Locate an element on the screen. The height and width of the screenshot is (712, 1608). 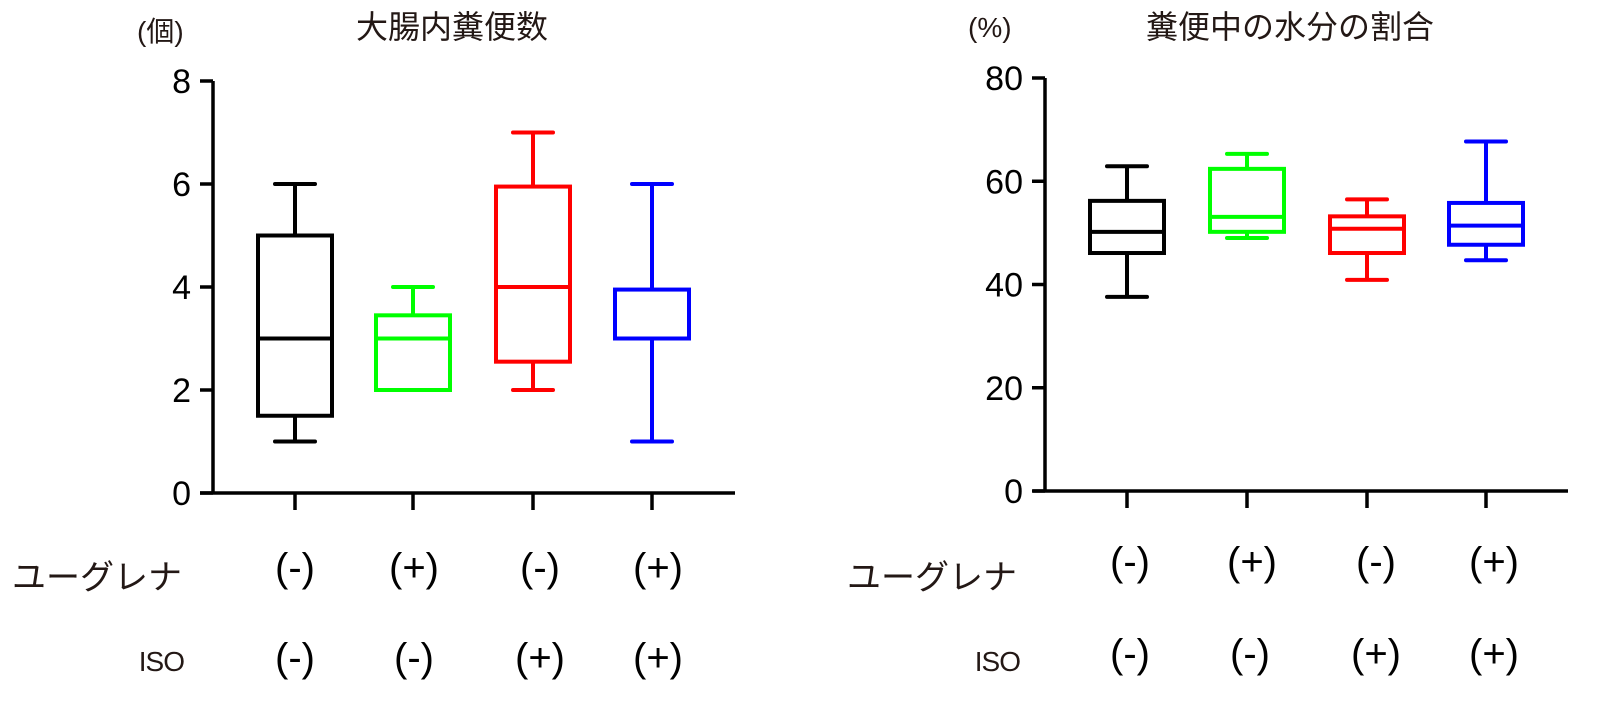
right-box-group-2-box is located at coordinates (1247, 200).